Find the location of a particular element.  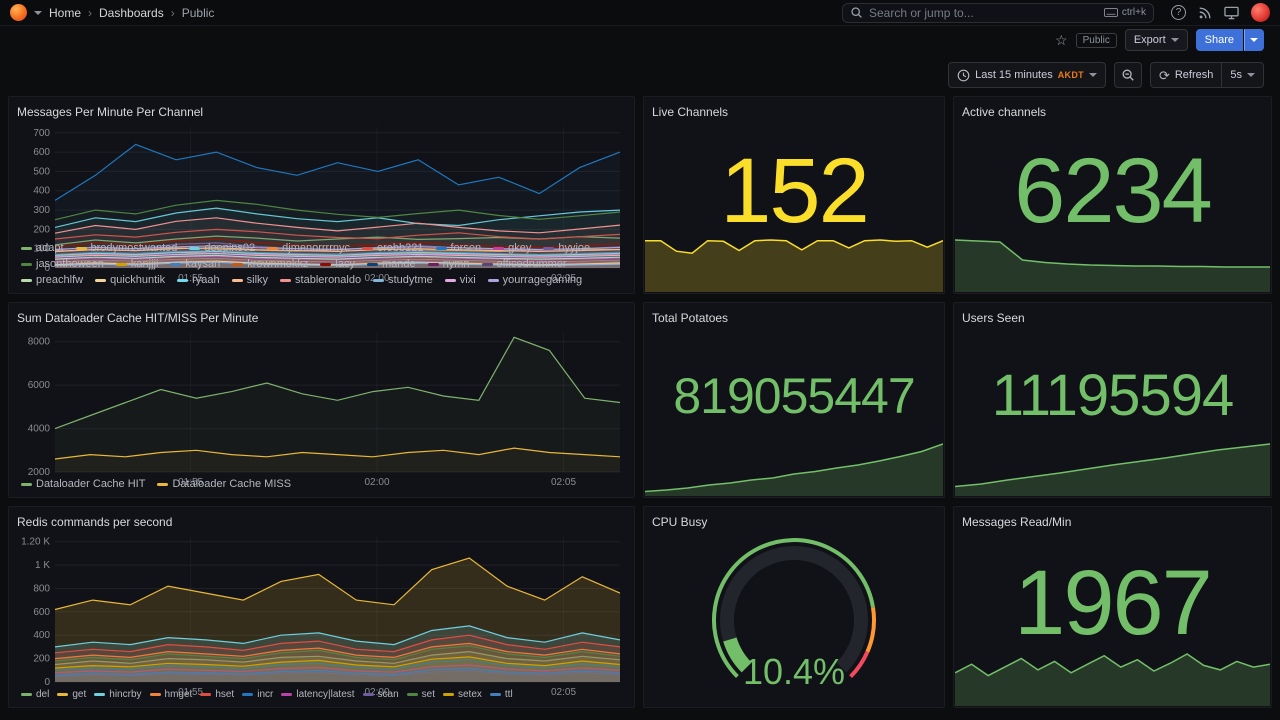

panel-title: Live Channels is located at coordinates (690, 112).